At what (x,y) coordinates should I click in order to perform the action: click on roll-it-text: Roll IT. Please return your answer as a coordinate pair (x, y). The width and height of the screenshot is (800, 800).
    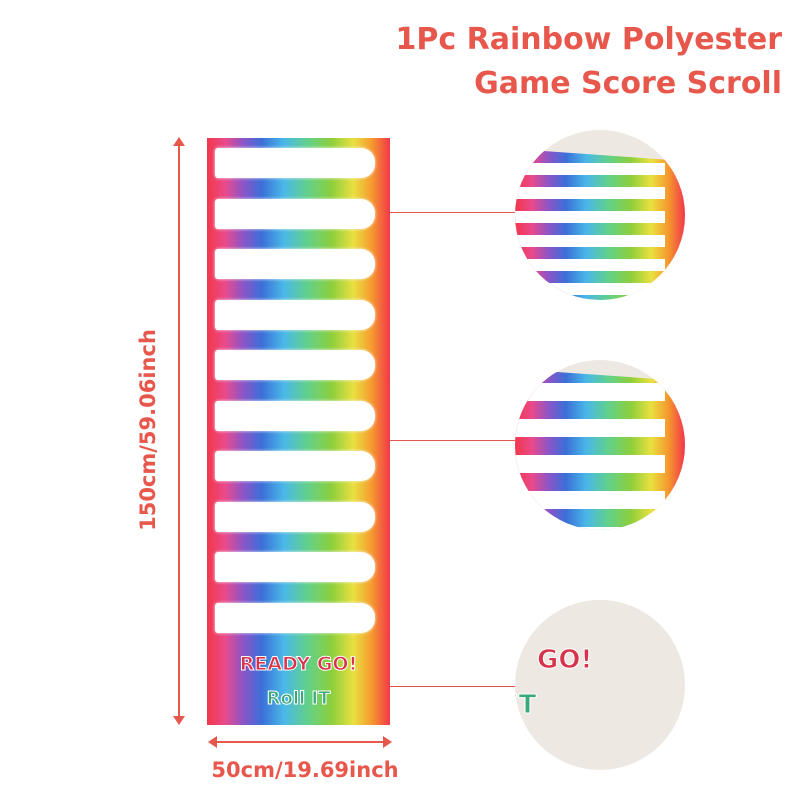
    Looking at the image, I should click on (298, 699).